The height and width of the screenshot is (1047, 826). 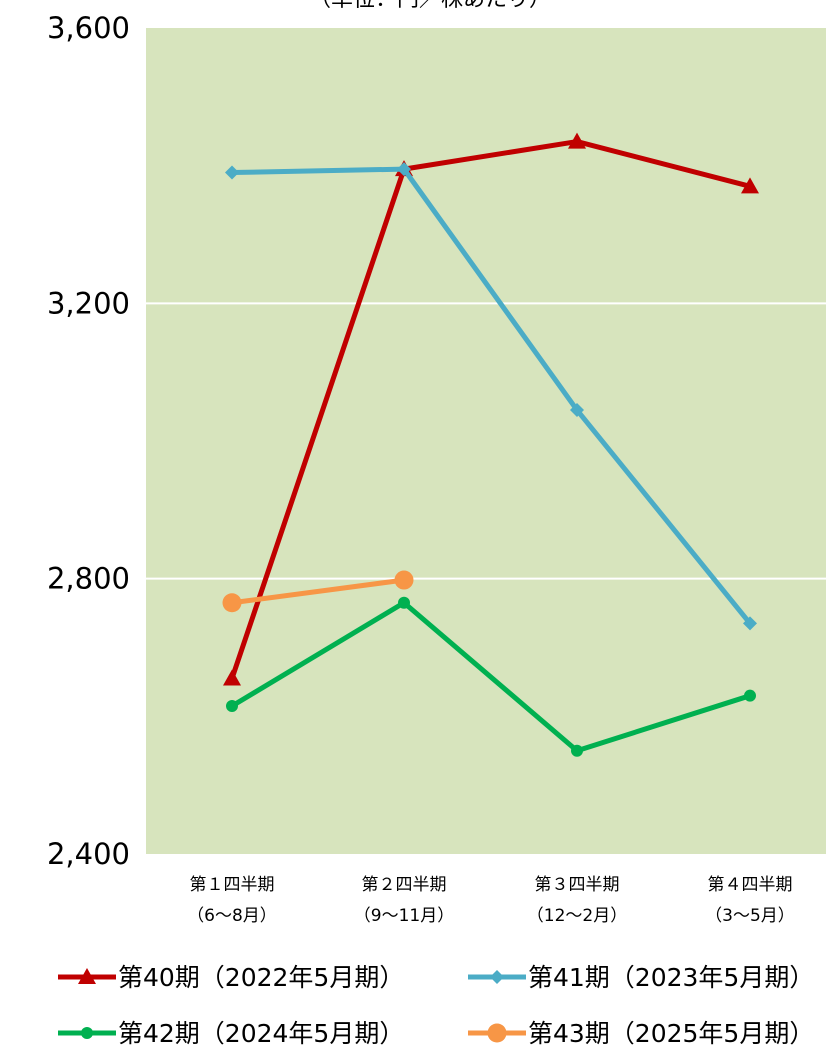 What do you see at coordinates (577, 916) in the screenshot?
I see `x-tick-sublabel: （12～2月）` at bounding box center [577, 916].